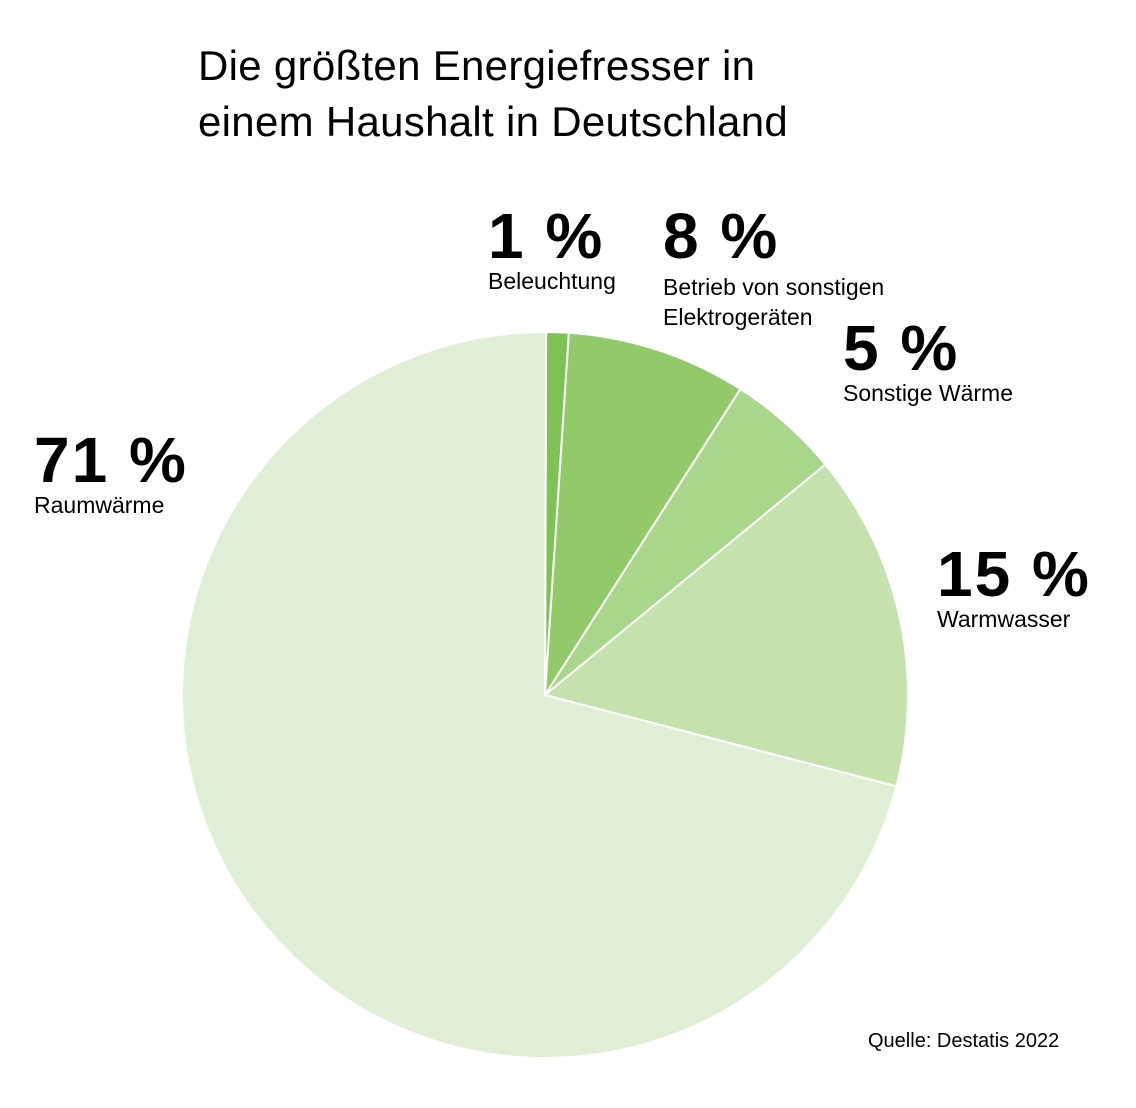 The height and width of the screenshot is (1108, 1136). Describe the element at coordinates (901, 348) in the screenshot. I see `value-label-sonstige-waerme: 5 %` at that location.